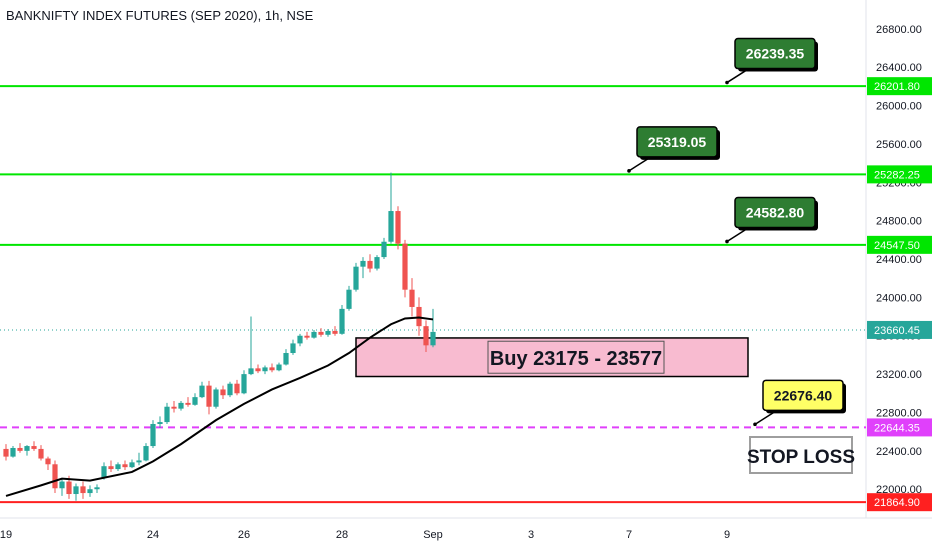  Describe the element at coordinates (899, 222) in the screenshot. I see `y-tick-label: 24800.00` at that location.